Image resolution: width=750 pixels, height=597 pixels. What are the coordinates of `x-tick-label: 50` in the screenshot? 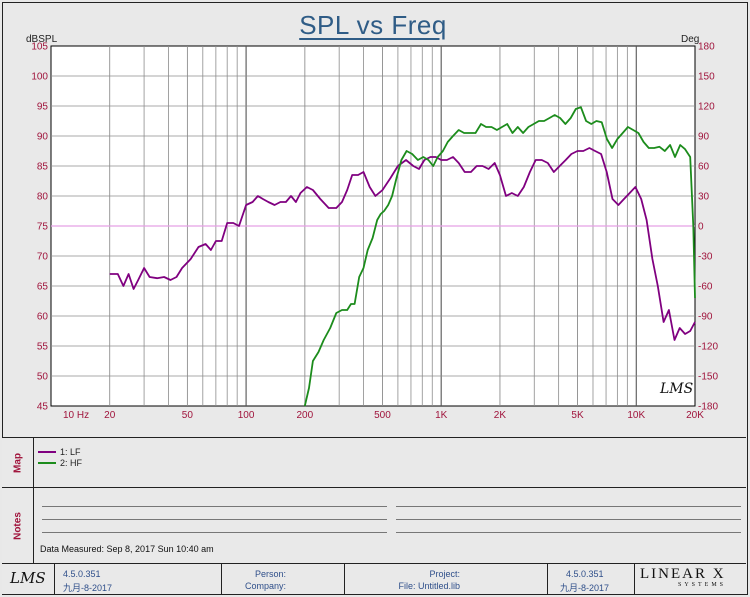 It's located at (188, 415).